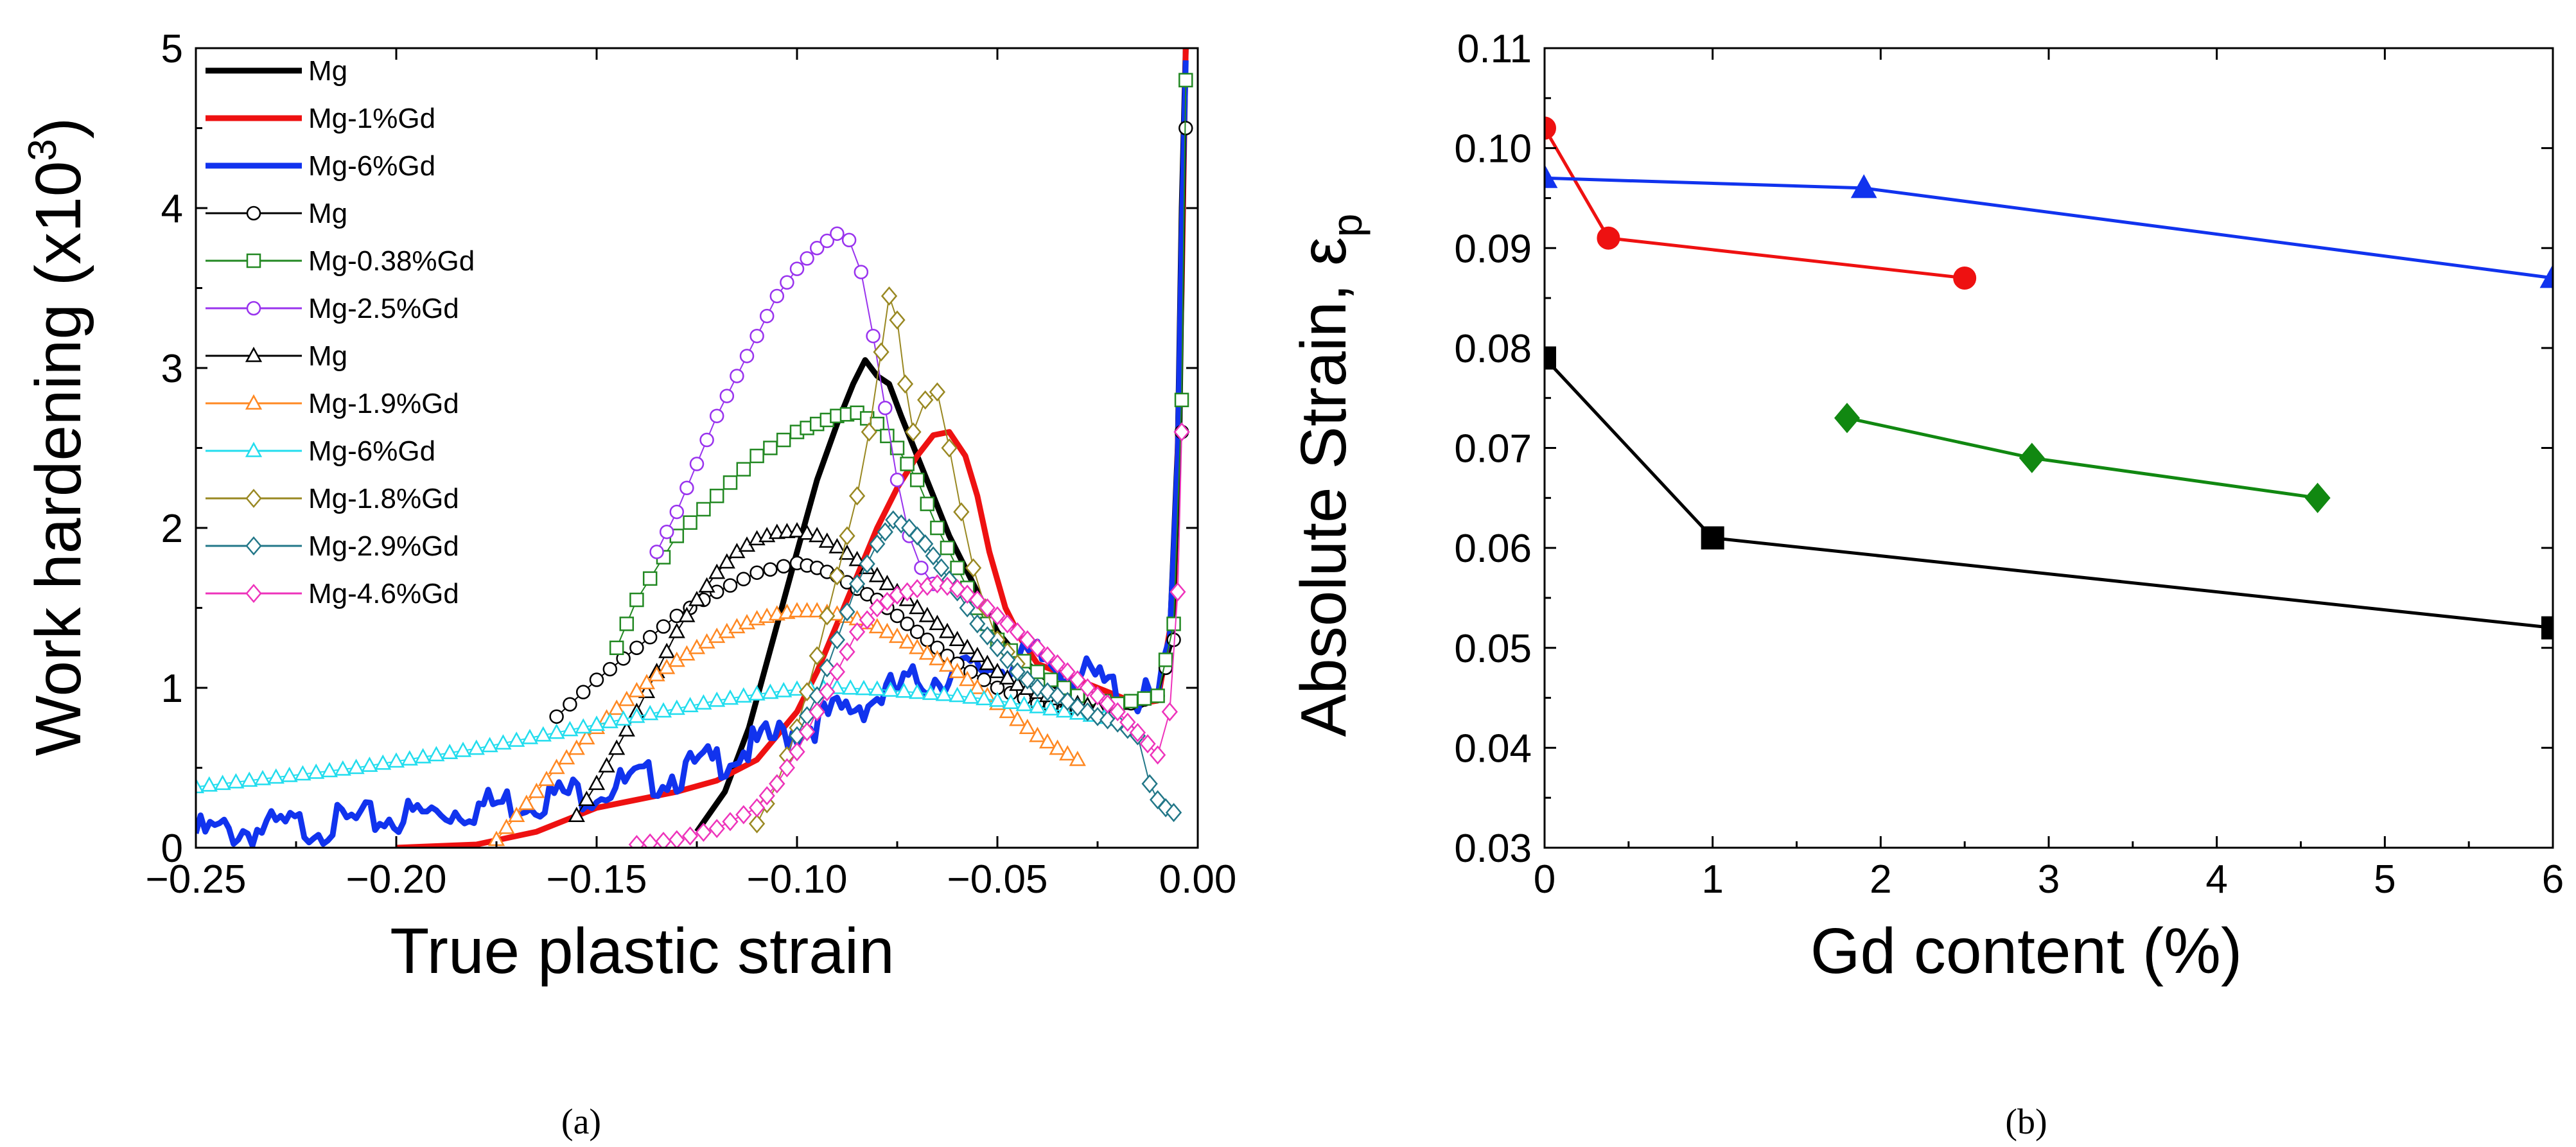  What do you see at coordinates (1493, 748) in the screenshot?
I see `y-tick-label: 0.04` at bounding box center [1493, 748].